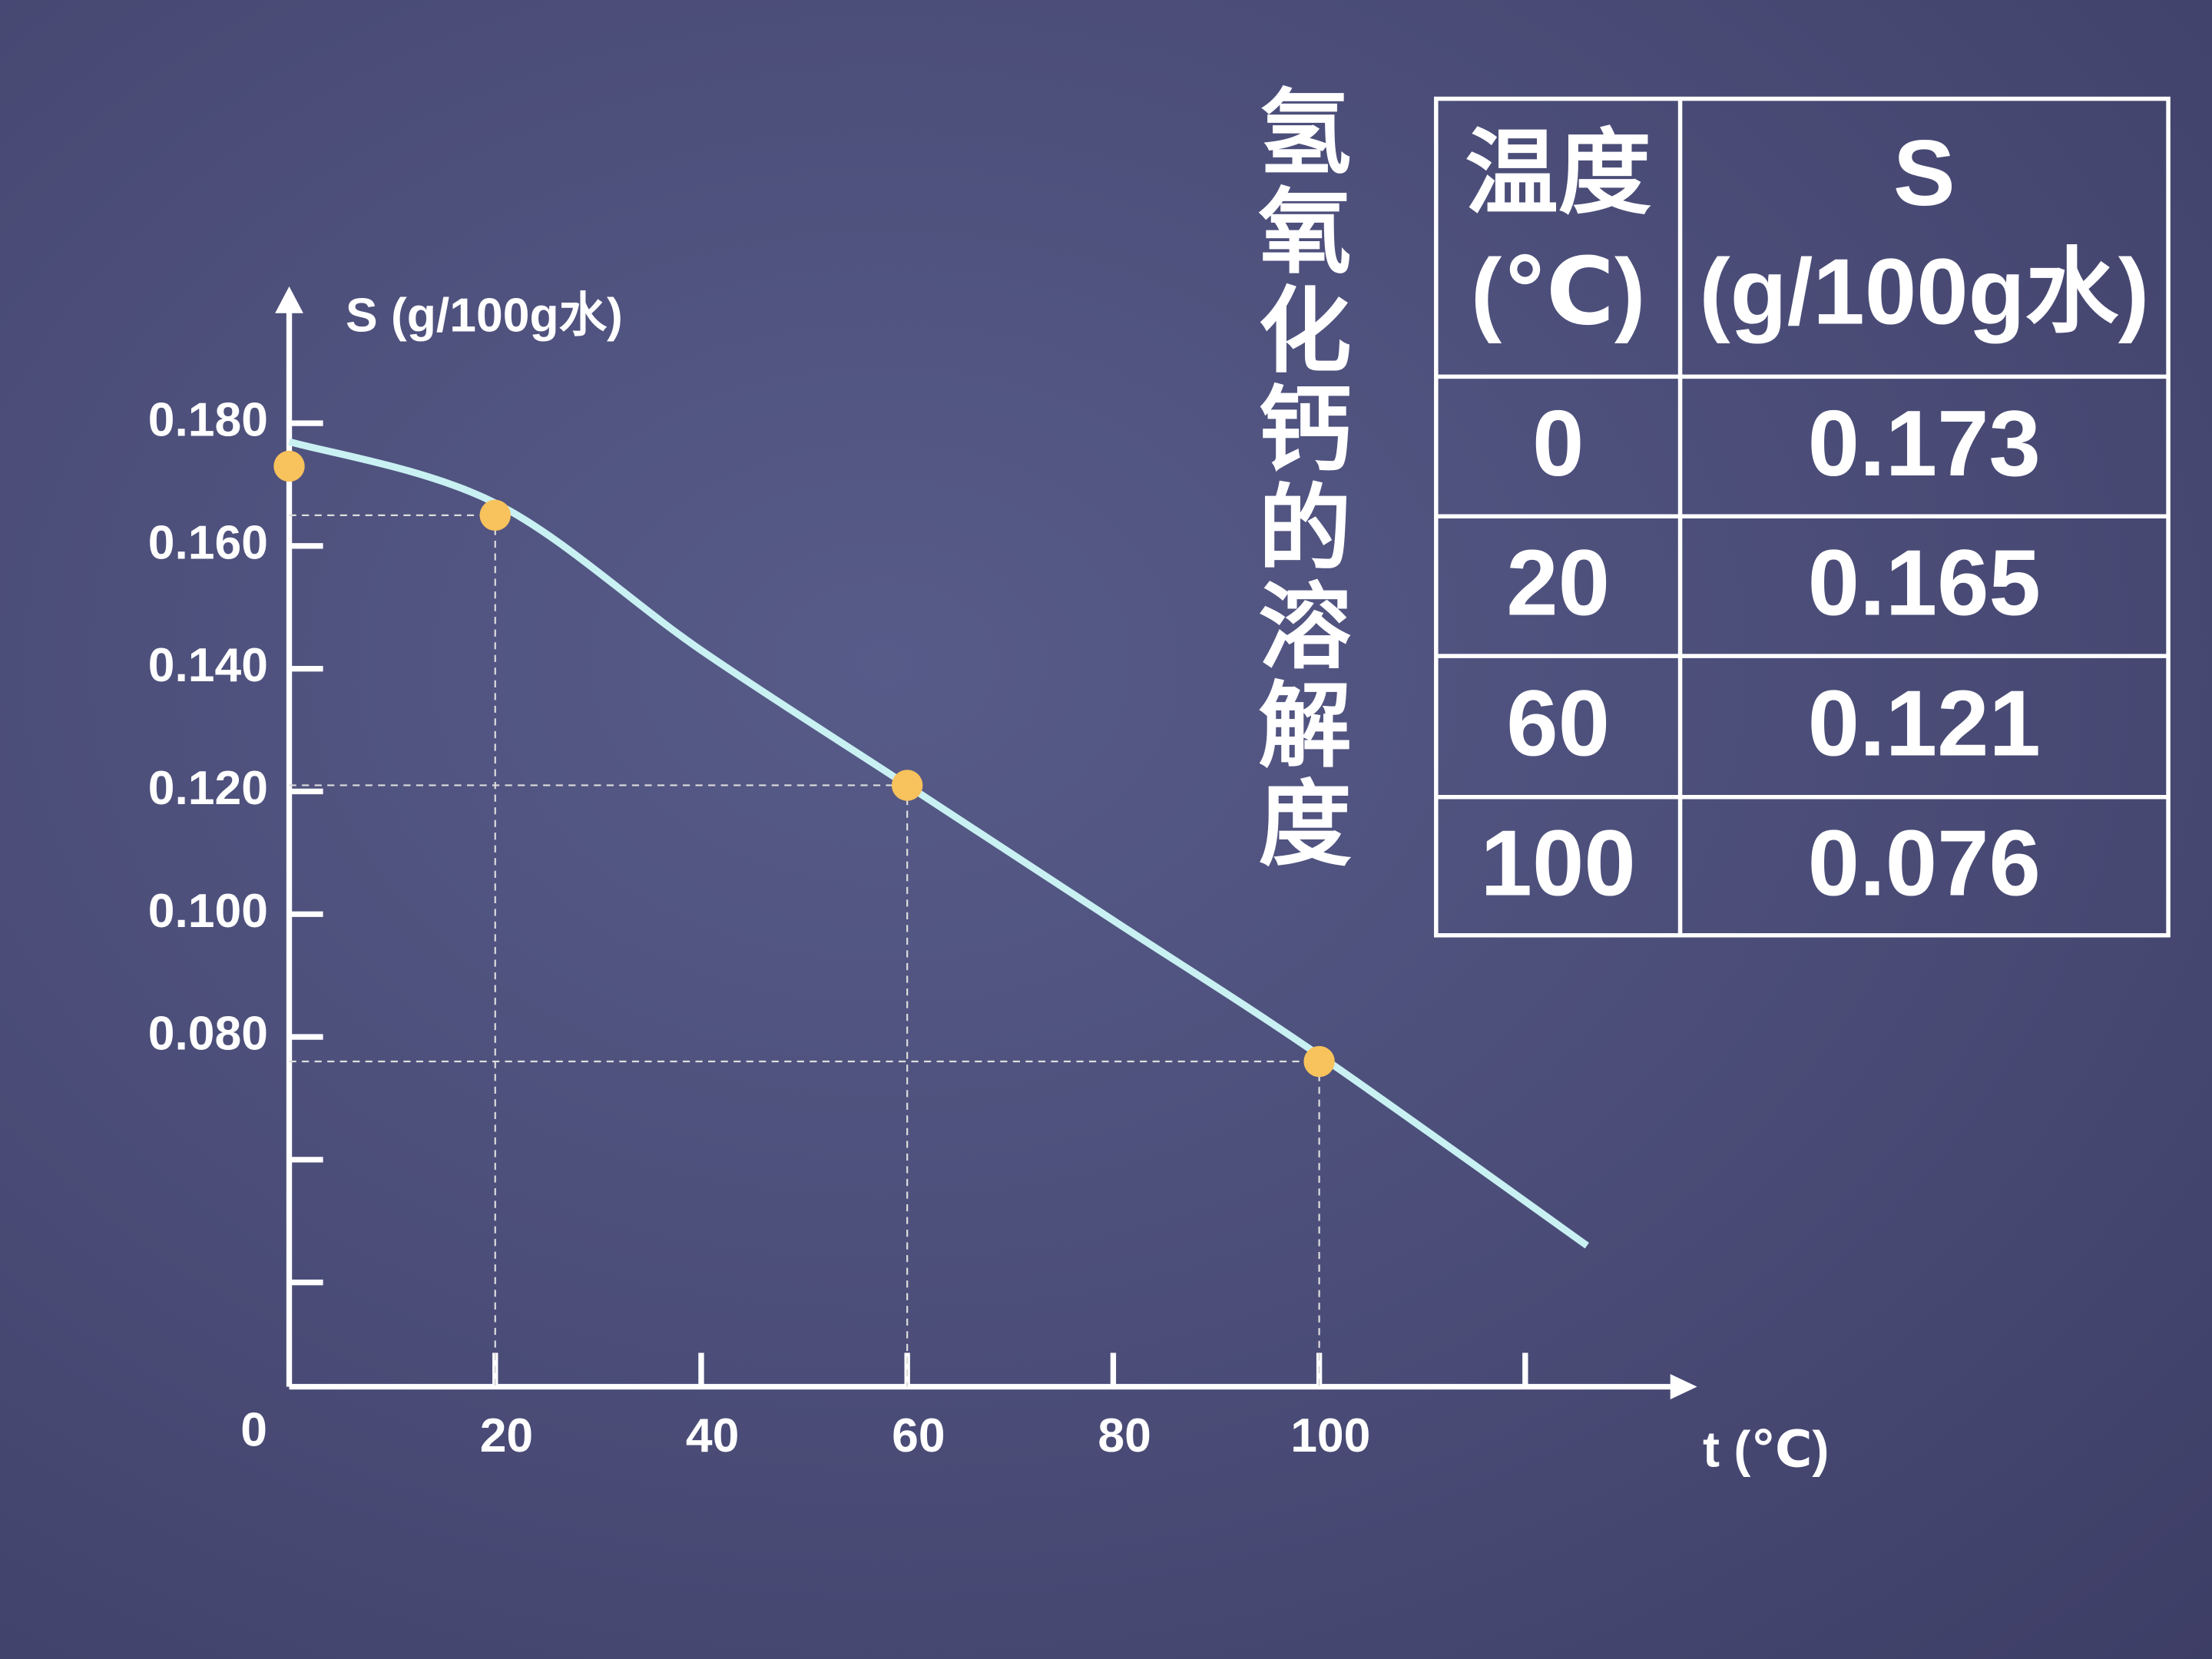 The height and width of the screenshot is (1659, 2212). What do you see at coordinates (918, 1435) in the screenshot?
I see `x-tick-label: 60` at bounding box center [918, 1435].